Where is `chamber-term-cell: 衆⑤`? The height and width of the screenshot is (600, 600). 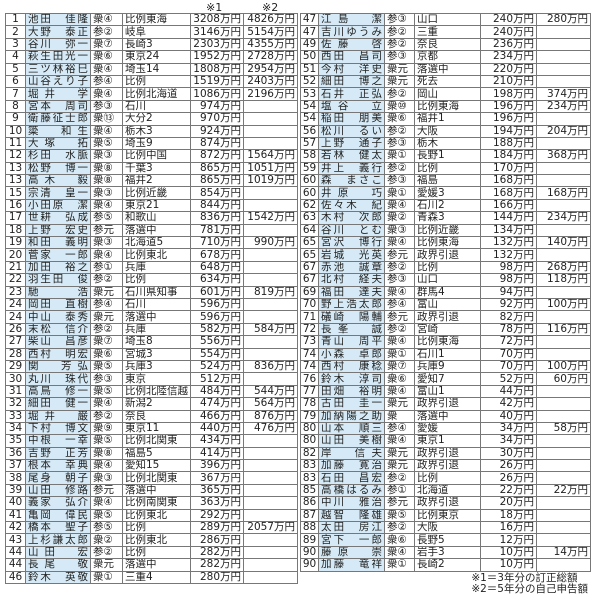 chamber-term-cell: 衆⑤ is located at coordinates (399, 515).